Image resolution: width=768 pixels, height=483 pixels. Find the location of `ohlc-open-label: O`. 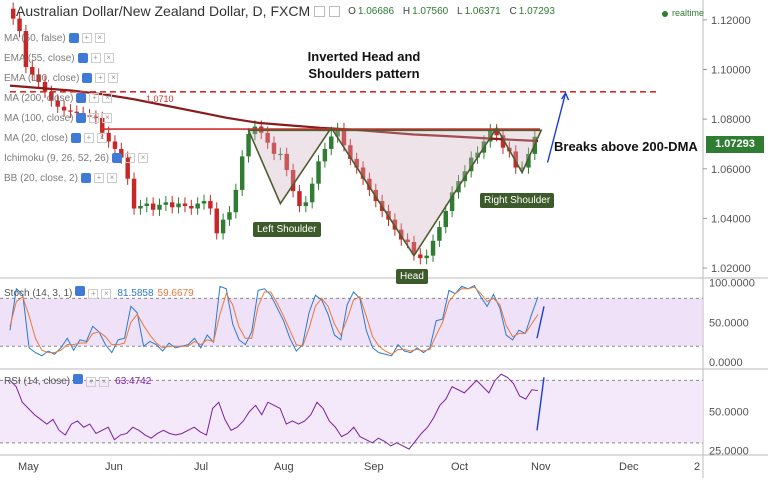

ohlc-open-label: O is located at coordinates (352, 11).